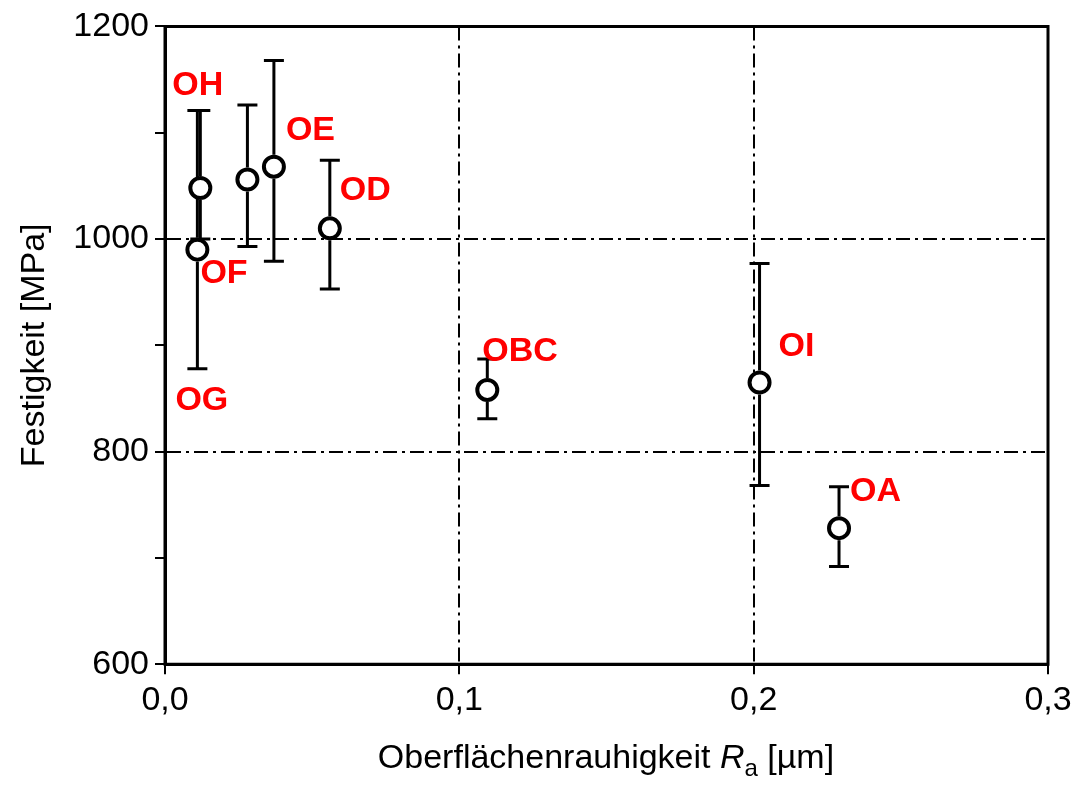  I want to click on annotation: OG, so click(202, 398).